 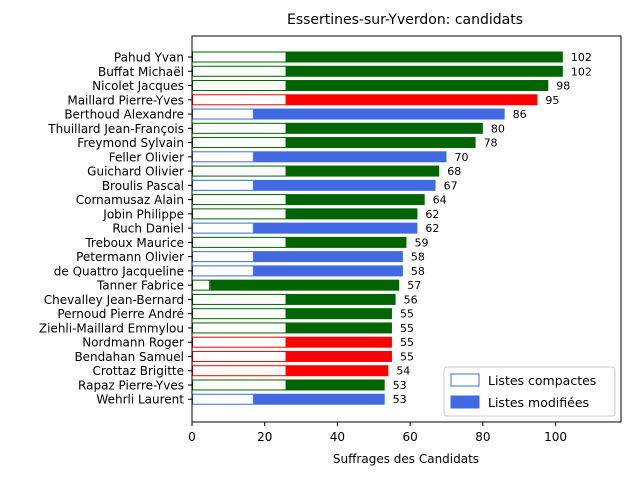 I want to click on chart-title: Essertines-sur-Yverdon: candidats, so click(x=405, y=20).